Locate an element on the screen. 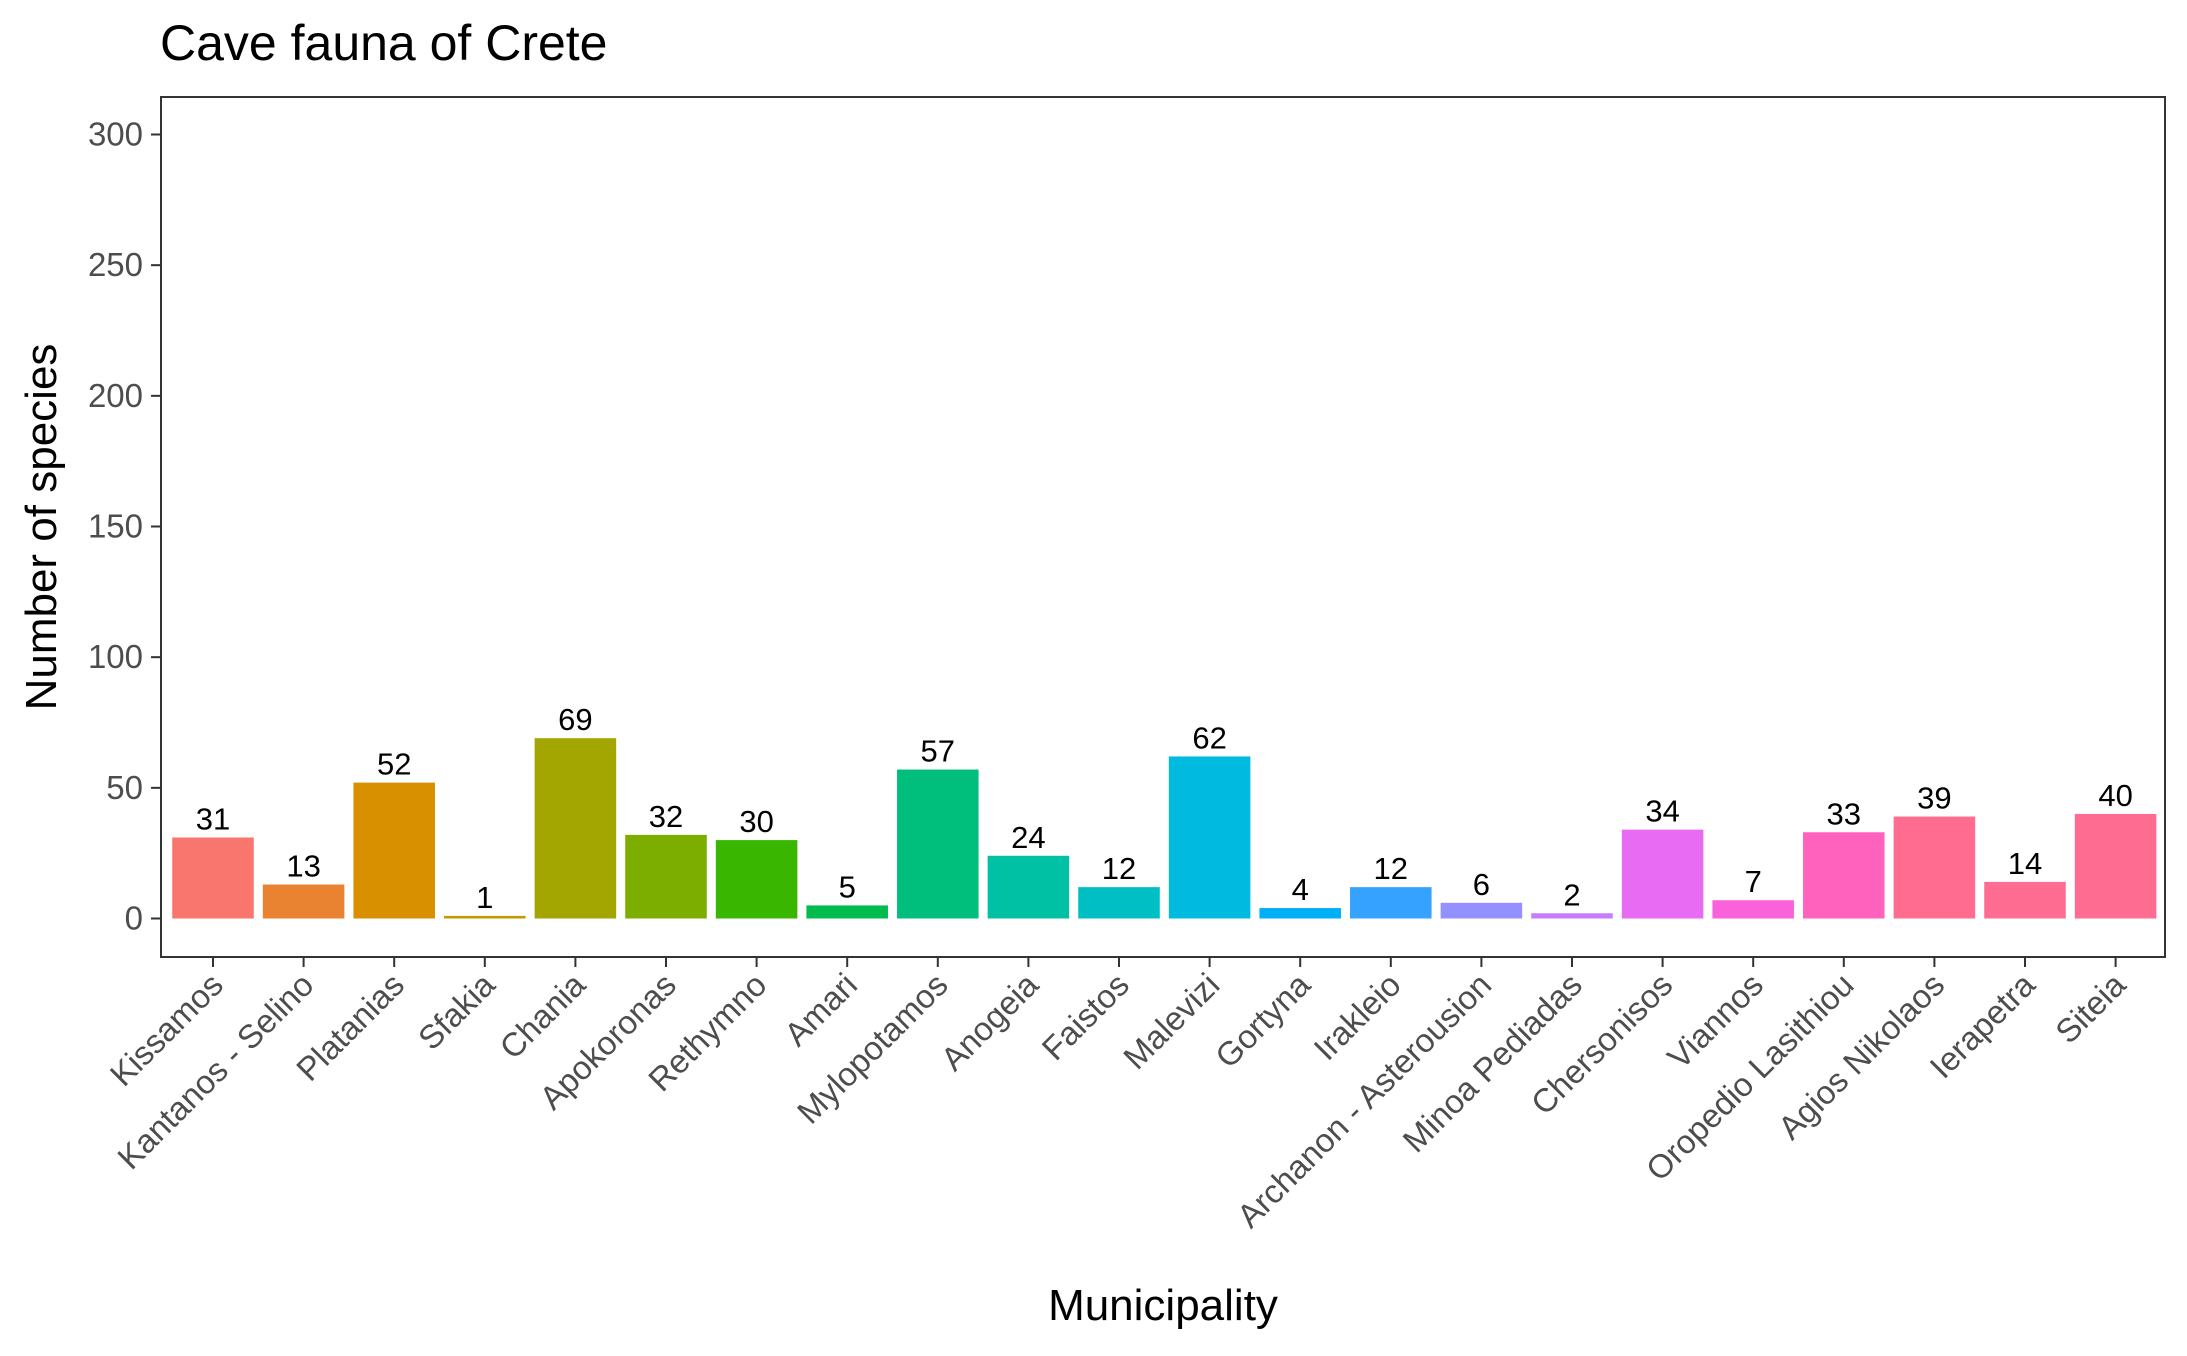 This screenshot has height=1356, width=2187. bar-malevizi is located at coordinates (1209, 837).